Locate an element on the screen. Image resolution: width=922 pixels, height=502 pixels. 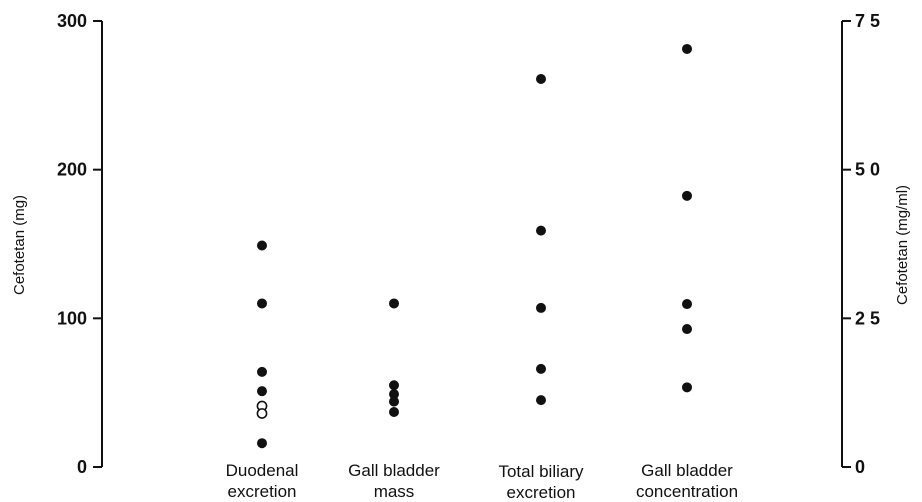
right-axis-title: Cefotetan (mg/ml) is located at coordinates (902, 245).